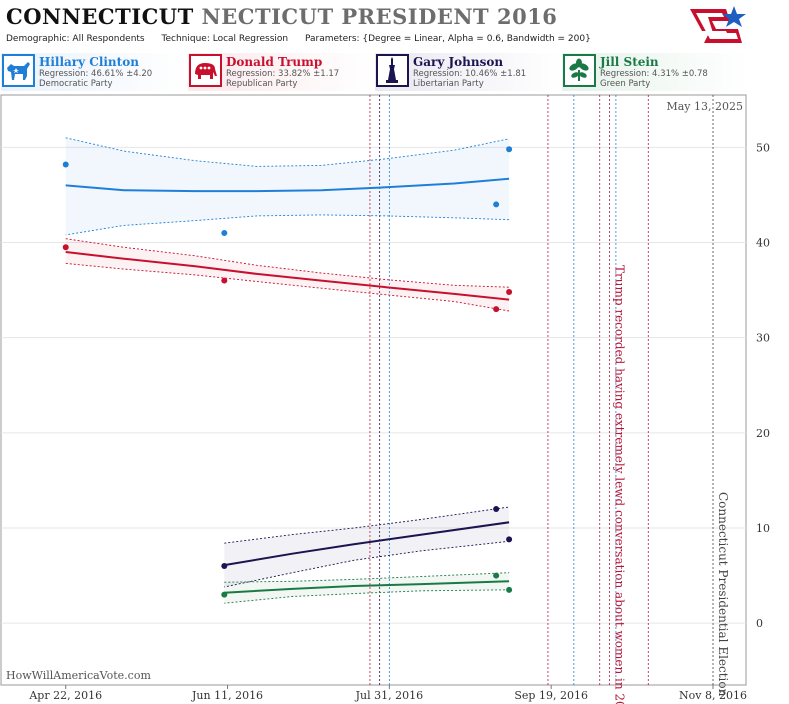 The width and height of the screenshot is (789, 704). What do you see at coordinates (551, 695) in the screenshot?
I see `x-tick-label: Sep 19, 2016` at bounding box center [551, 695].